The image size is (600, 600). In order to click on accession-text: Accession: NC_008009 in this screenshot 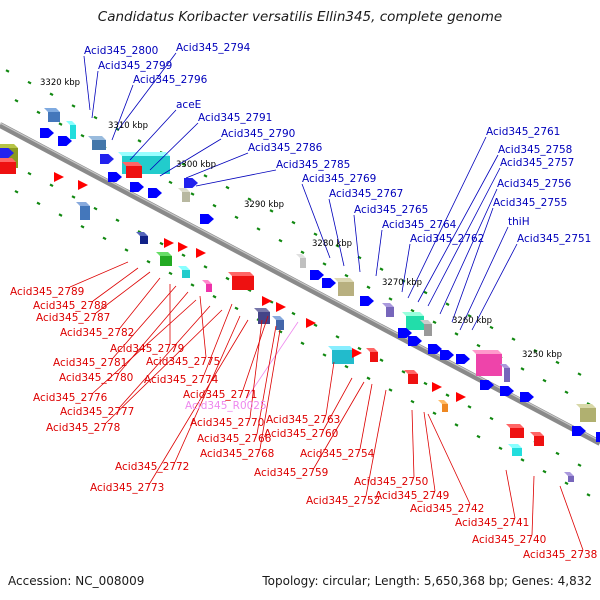, I will do `click(76, 581)`.